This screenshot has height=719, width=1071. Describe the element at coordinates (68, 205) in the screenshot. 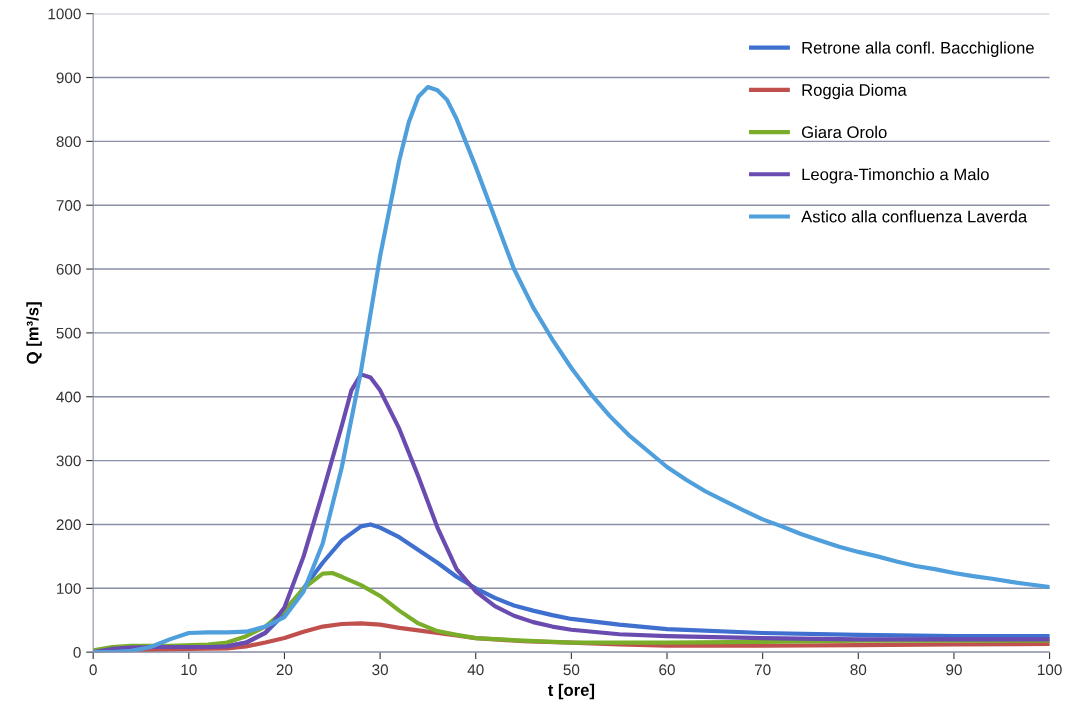

I see `y-tick-label: 700` at that location.